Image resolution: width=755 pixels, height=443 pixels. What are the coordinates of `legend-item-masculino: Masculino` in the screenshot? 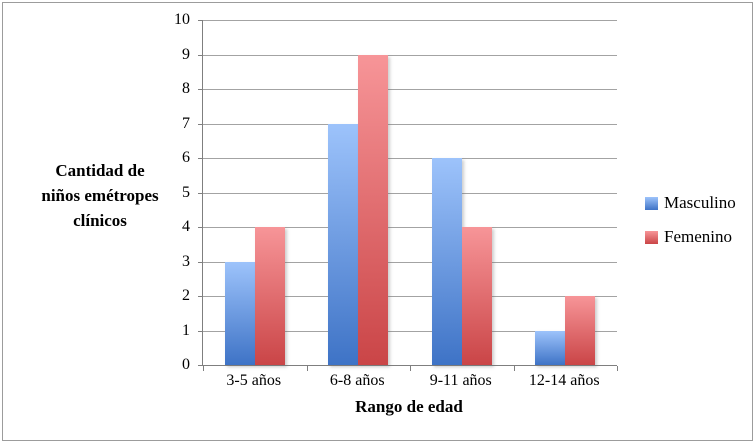 It's located at (690, 203).